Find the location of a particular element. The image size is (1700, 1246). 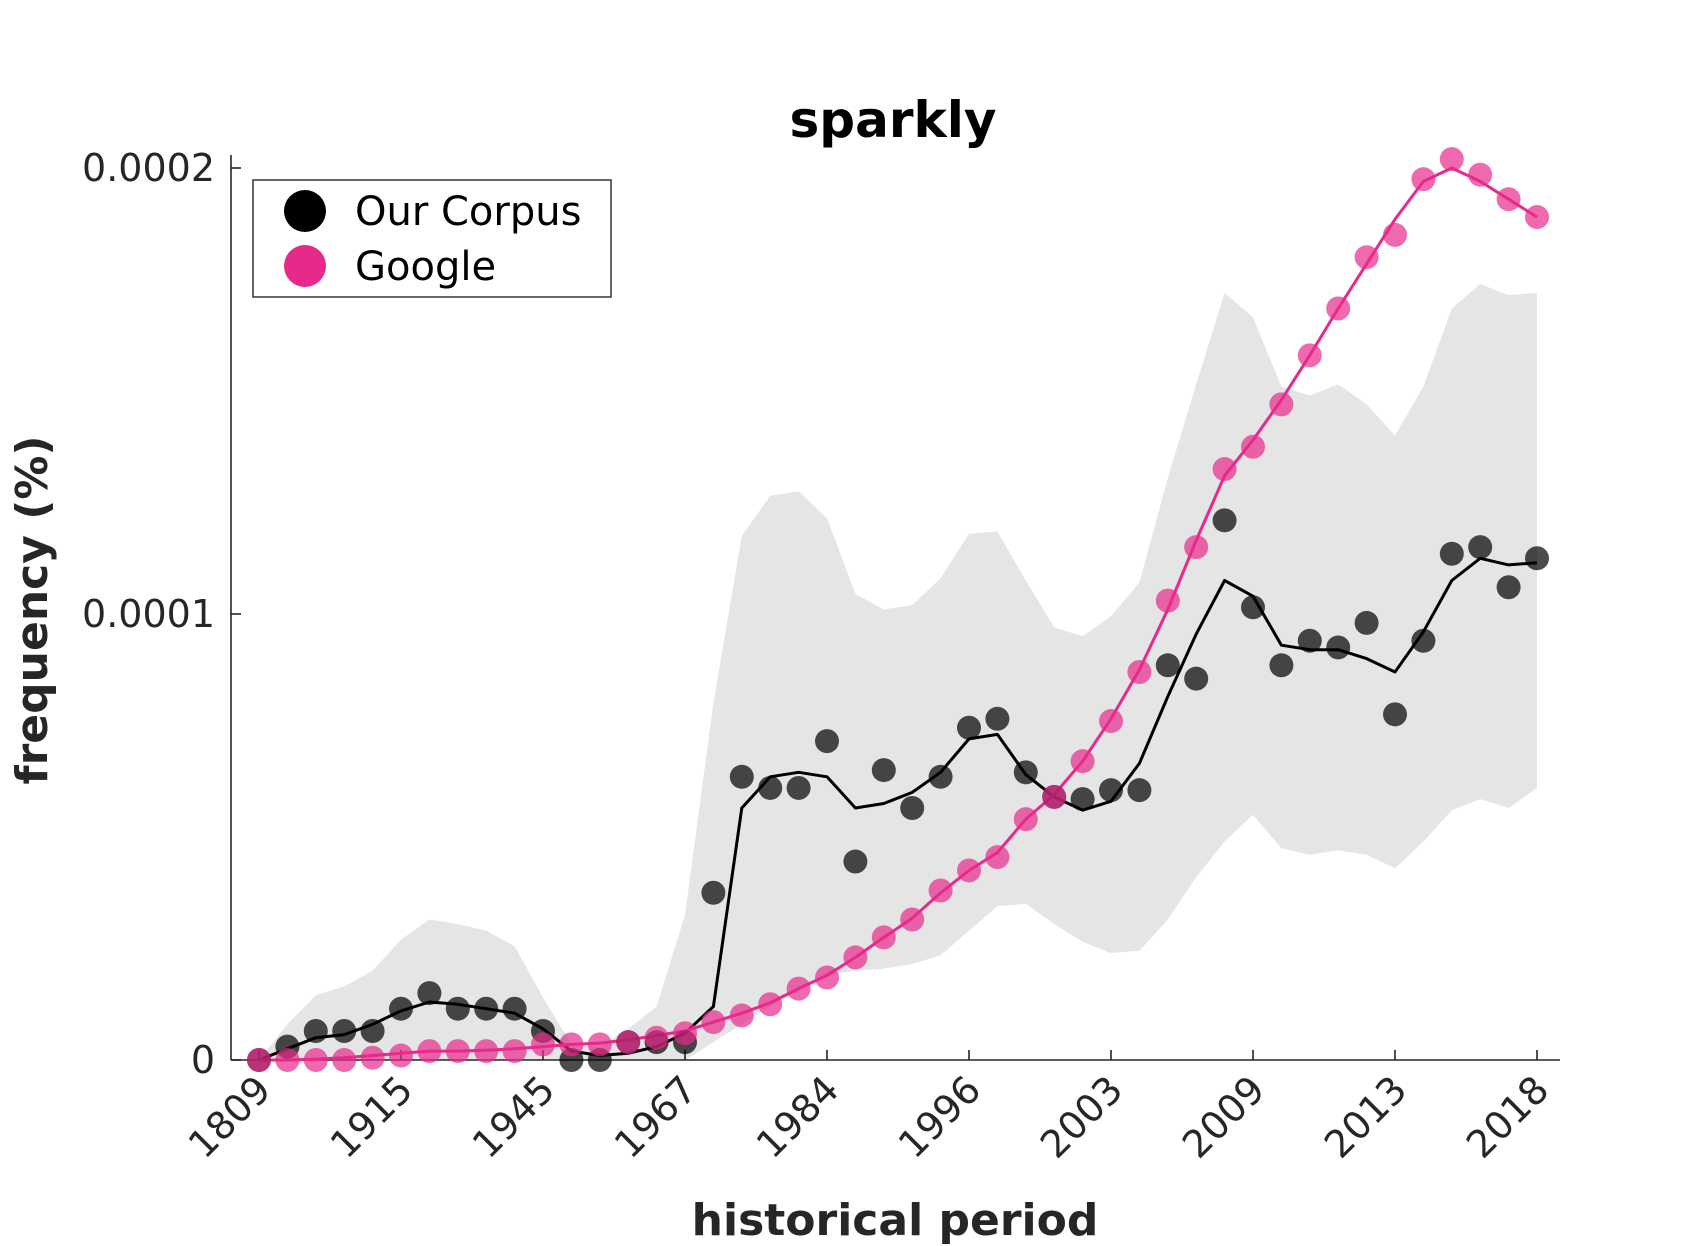

chart-title: sparkly is located at coordinates (893, 120).